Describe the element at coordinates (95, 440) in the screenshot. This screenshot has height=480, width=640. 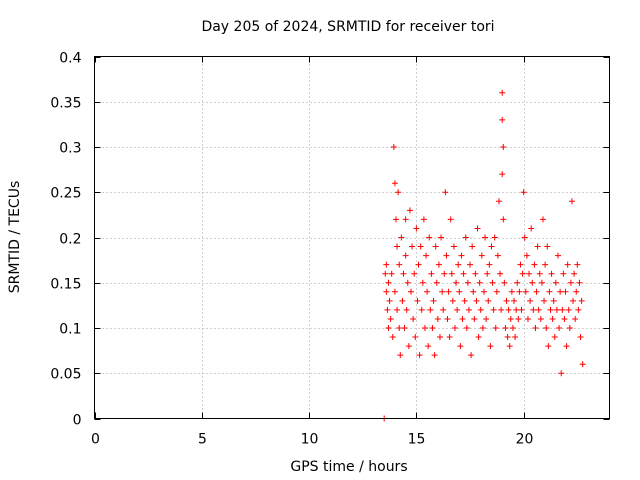
I see `x-tick-label: 0` at that location.